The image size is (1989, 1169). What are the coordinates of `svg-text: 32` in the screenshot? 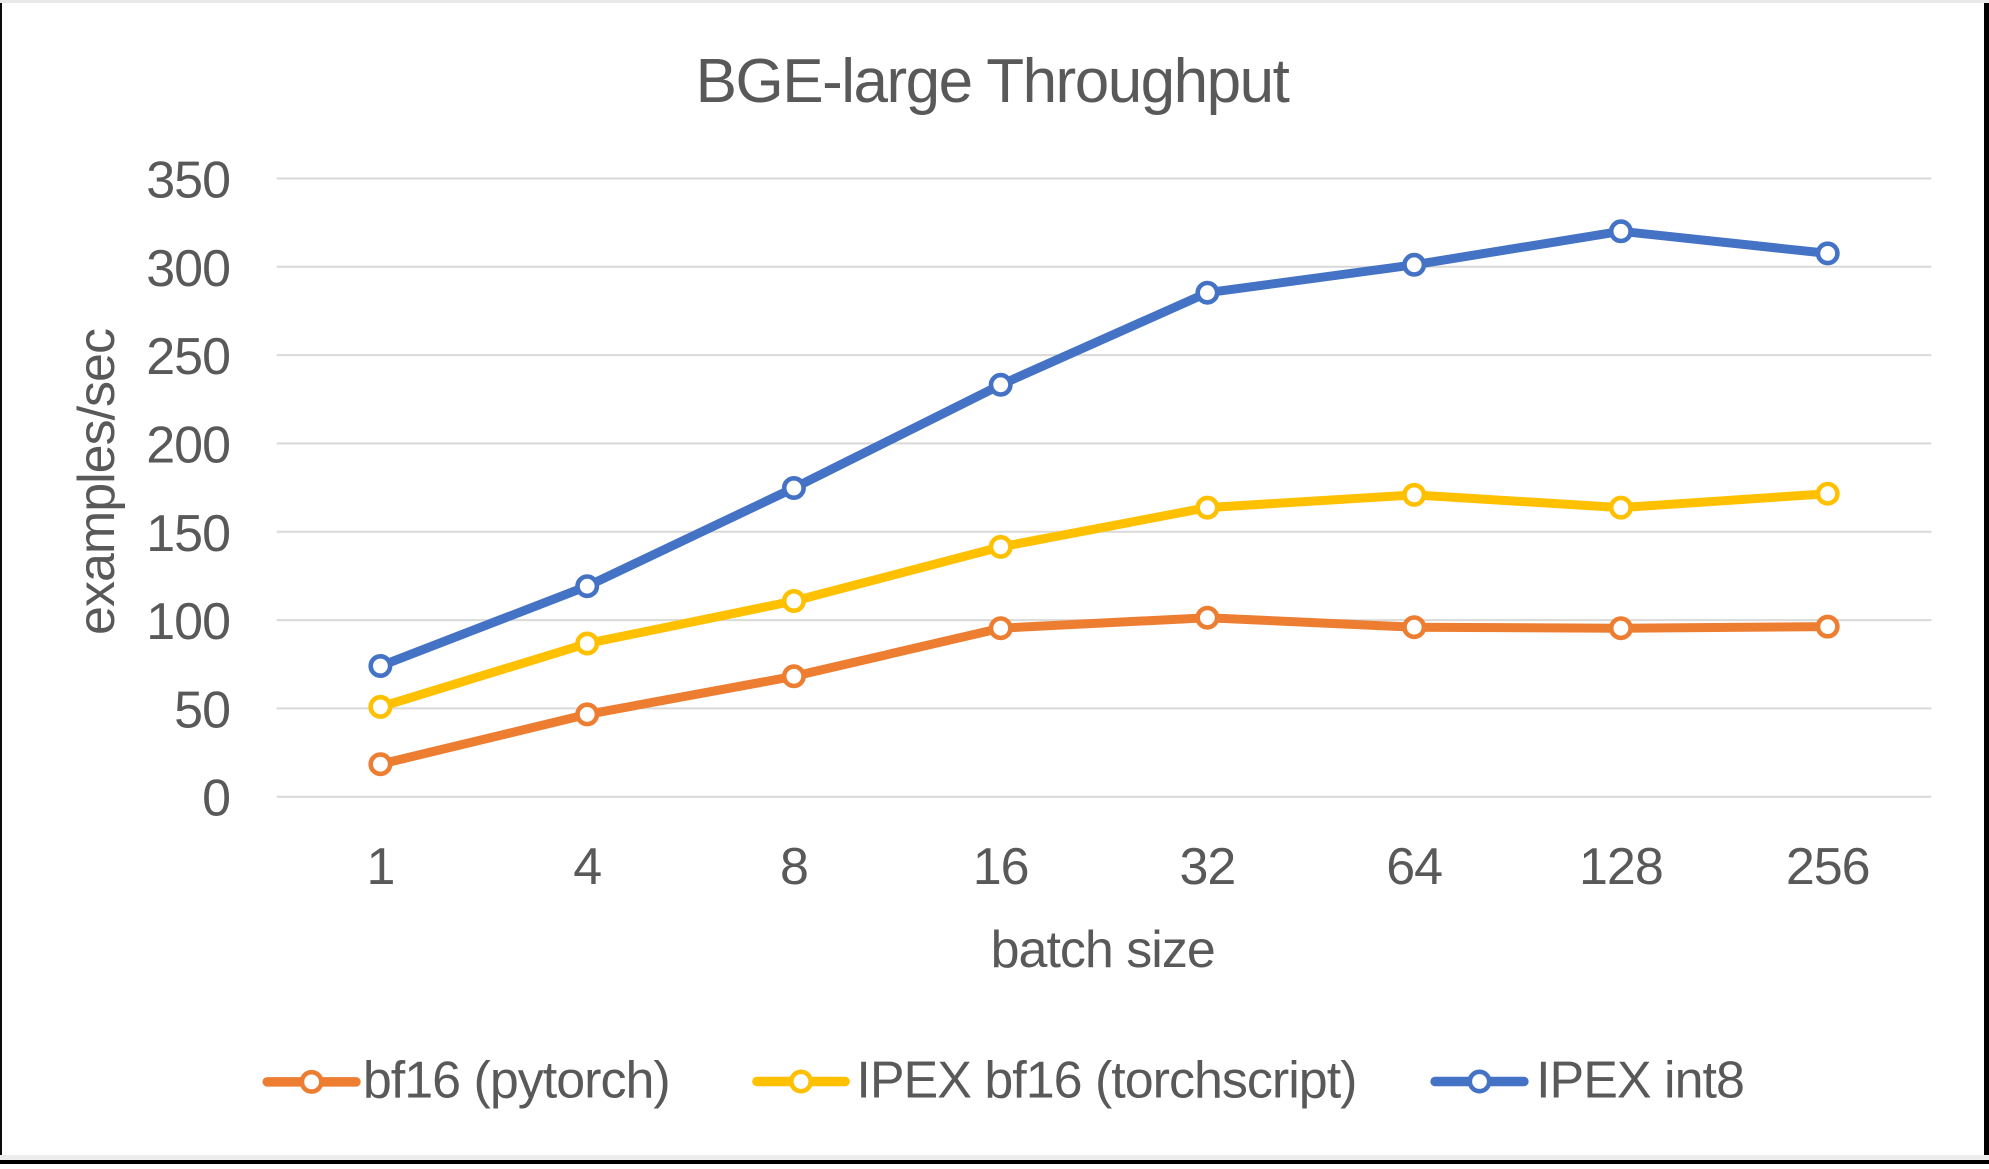 It's located at (1207, 867).